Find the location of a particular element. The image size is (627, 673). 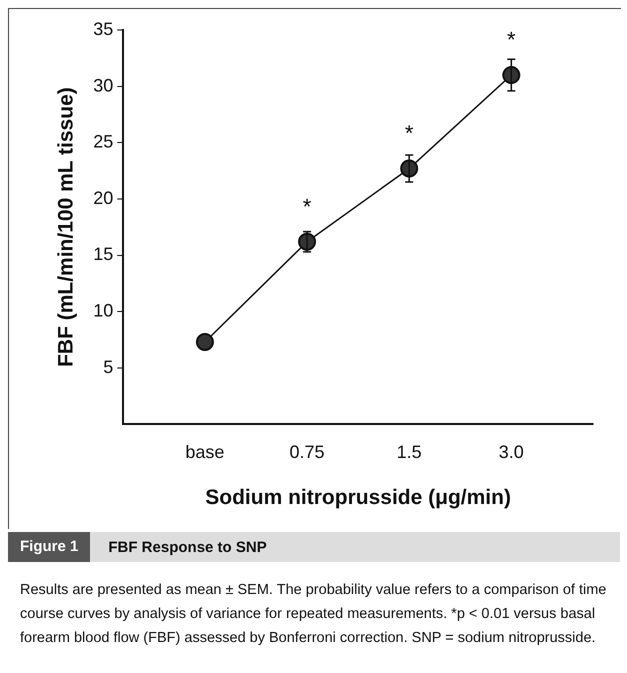

x-axis-title: Sodium nitroprusside (μg/min) is located at coordinates (358, 498).